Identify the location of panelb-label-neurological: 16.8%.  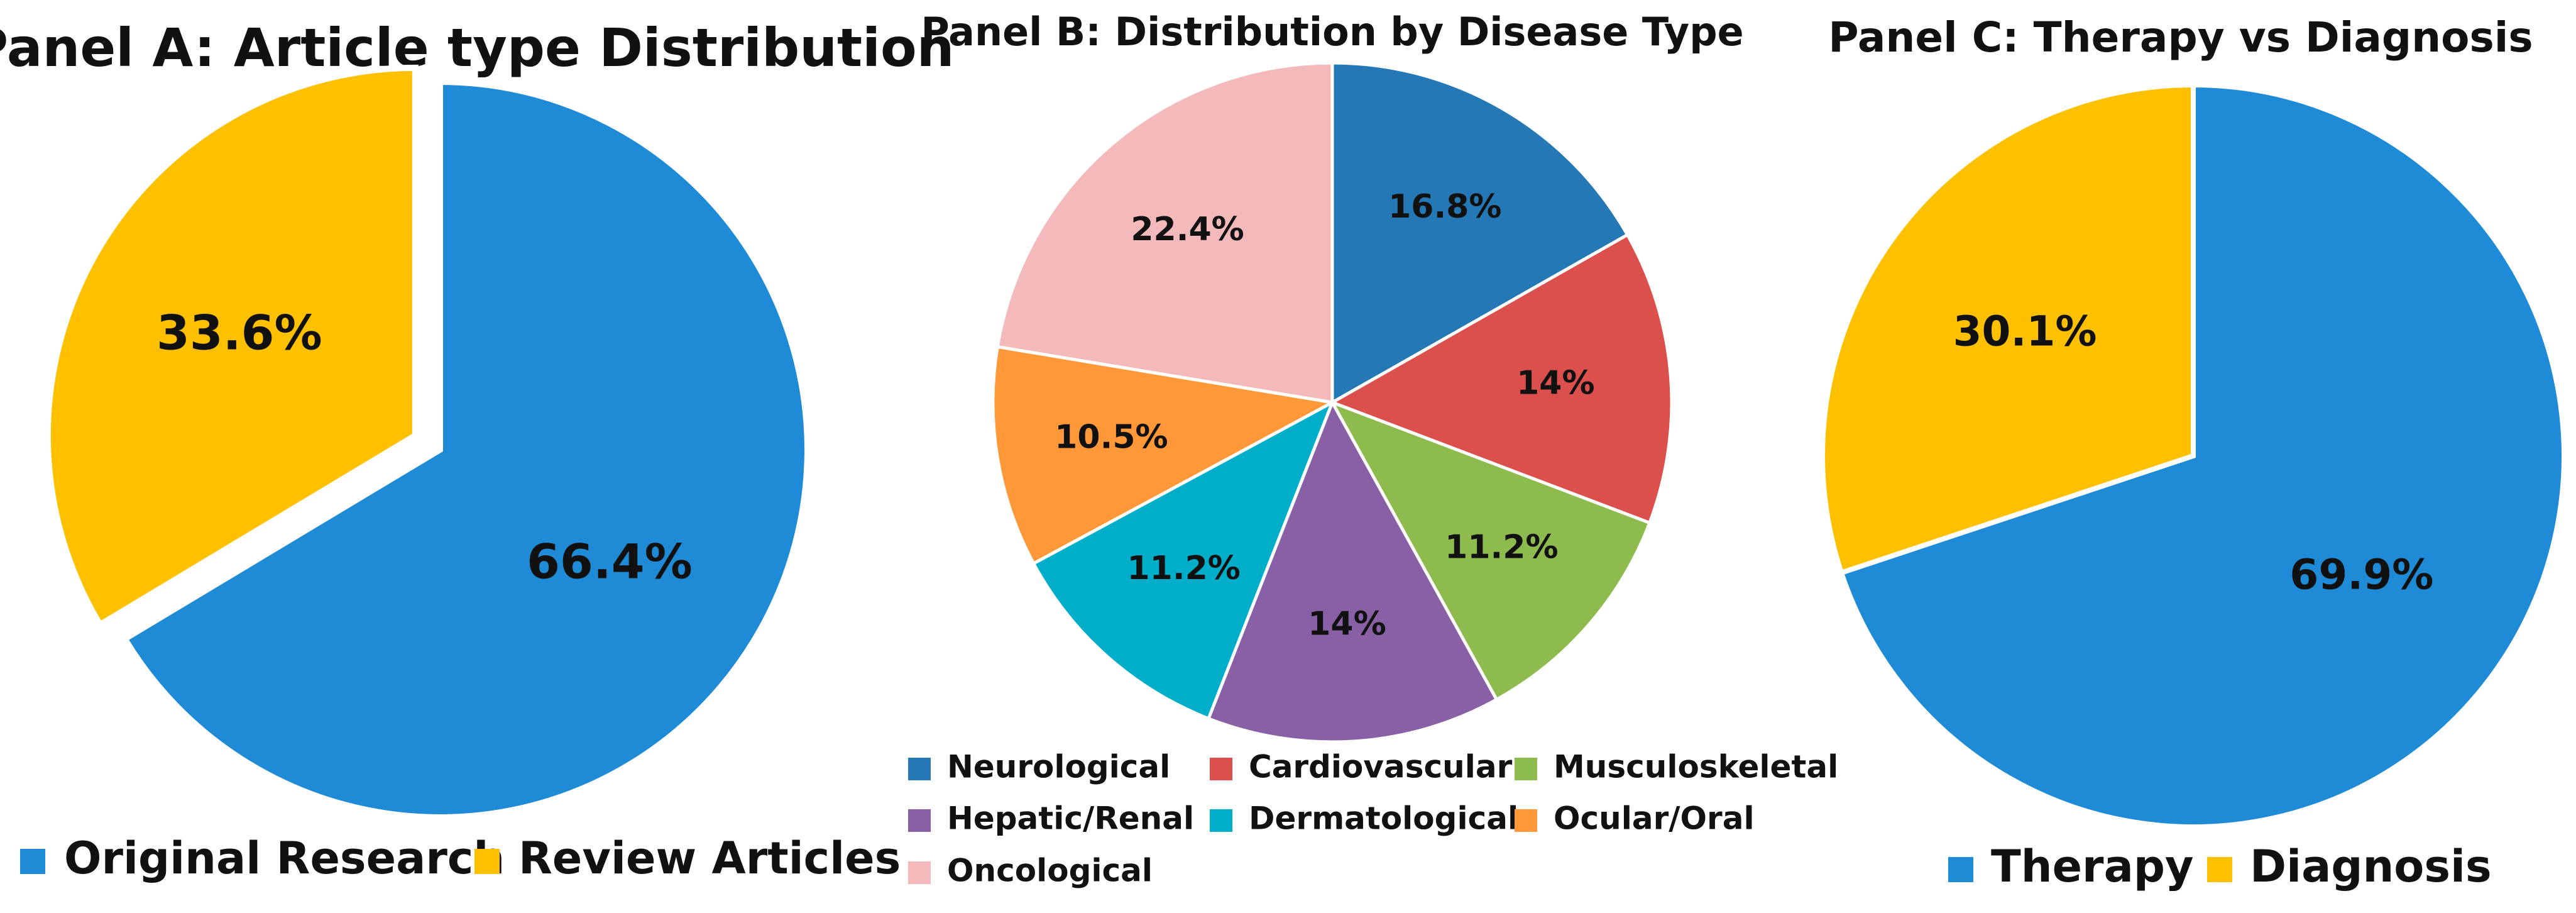
(1444, 207).